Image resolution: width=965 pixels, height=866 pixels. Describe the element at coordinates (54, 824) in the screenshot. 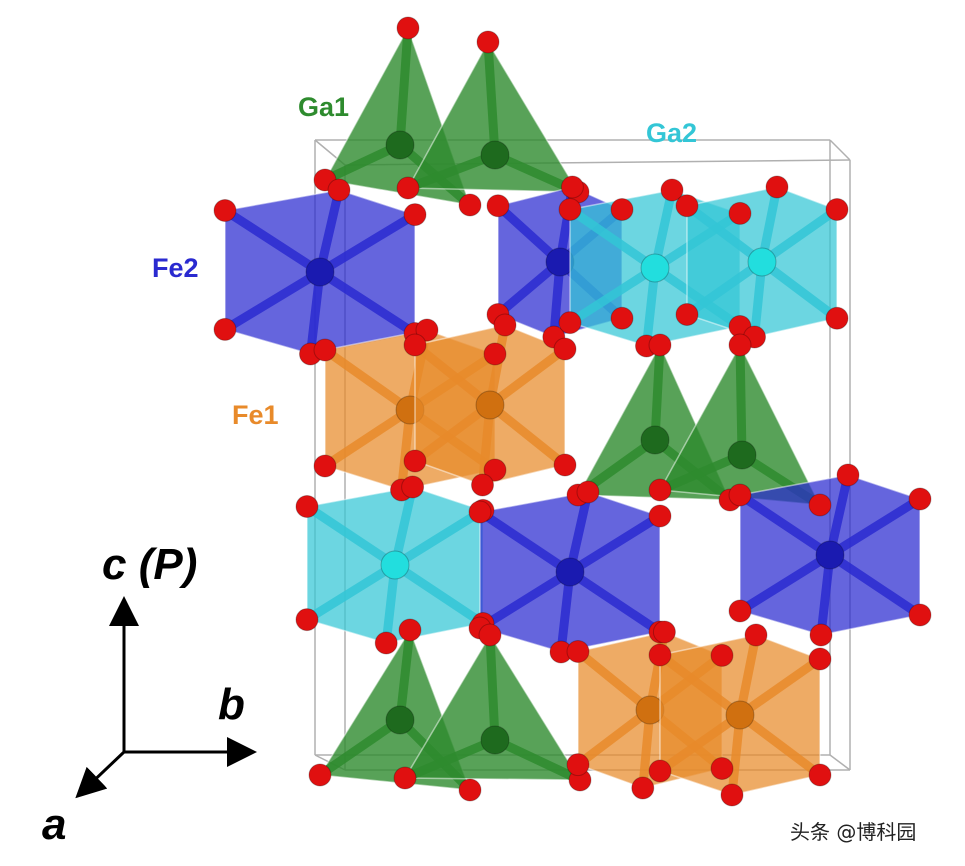

I see `axis-label-a: a` at that location.